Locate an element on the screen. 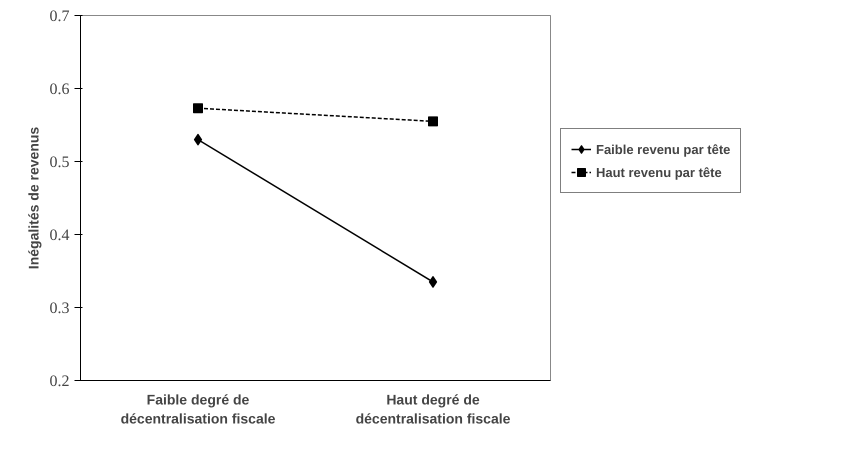 The width and height of the screenshot is (841, 458). y-tick-label: 0.4 is located at coordinates (60, 235).